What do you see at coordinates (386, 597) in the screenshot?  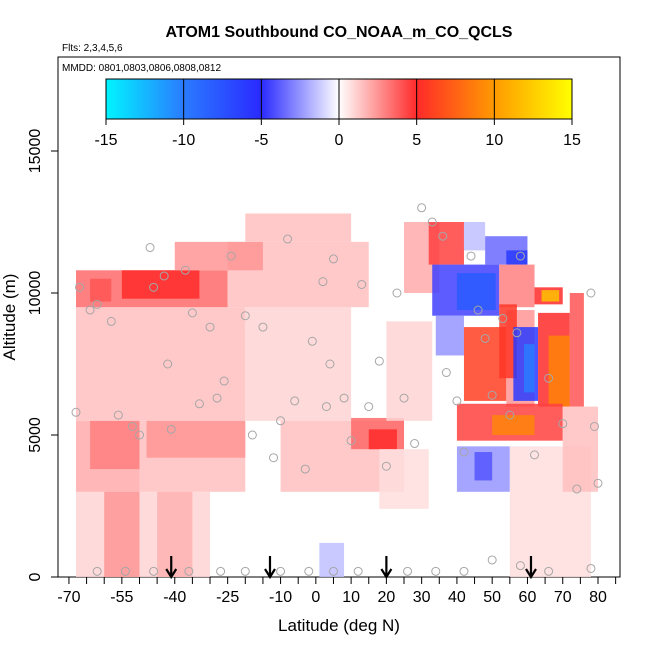 I see `x-tick-label: 20` at bounding box center [386, 597].